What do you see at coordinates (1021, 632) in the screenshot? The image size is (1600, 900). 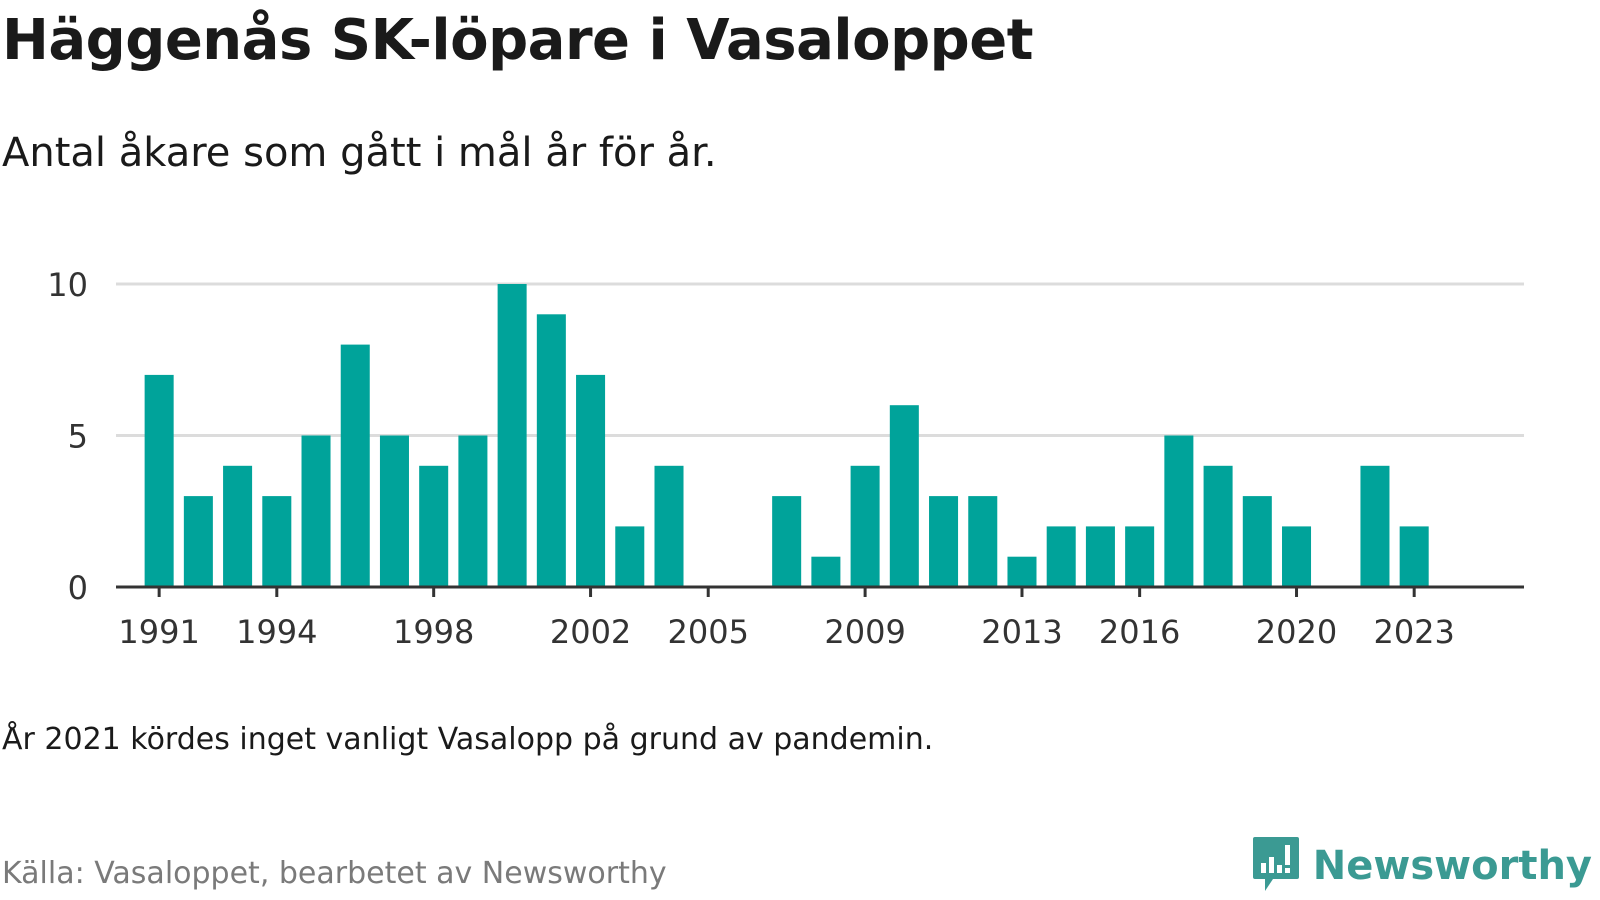 I see `x-tick-label: 2013` at bounding box center [1021, 632].